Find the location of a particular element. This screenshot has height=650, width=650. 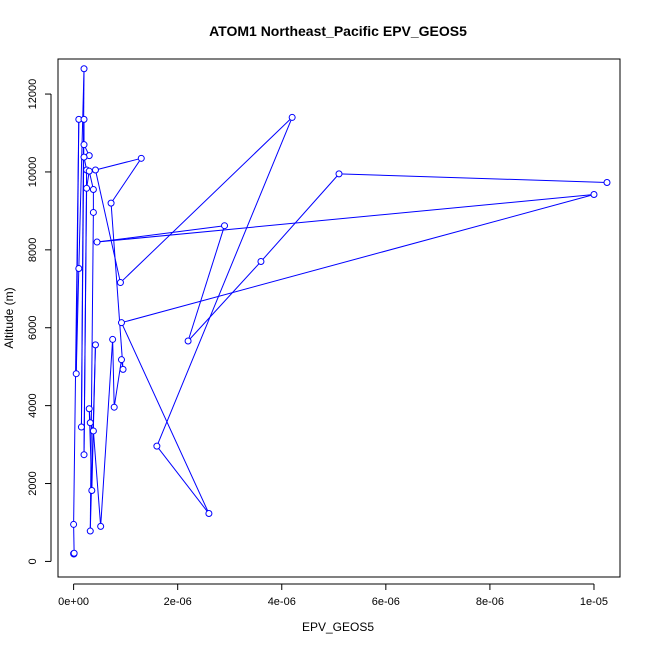

x-axis-label: EPV_GEOS5 is located at coordinates (338, 627).